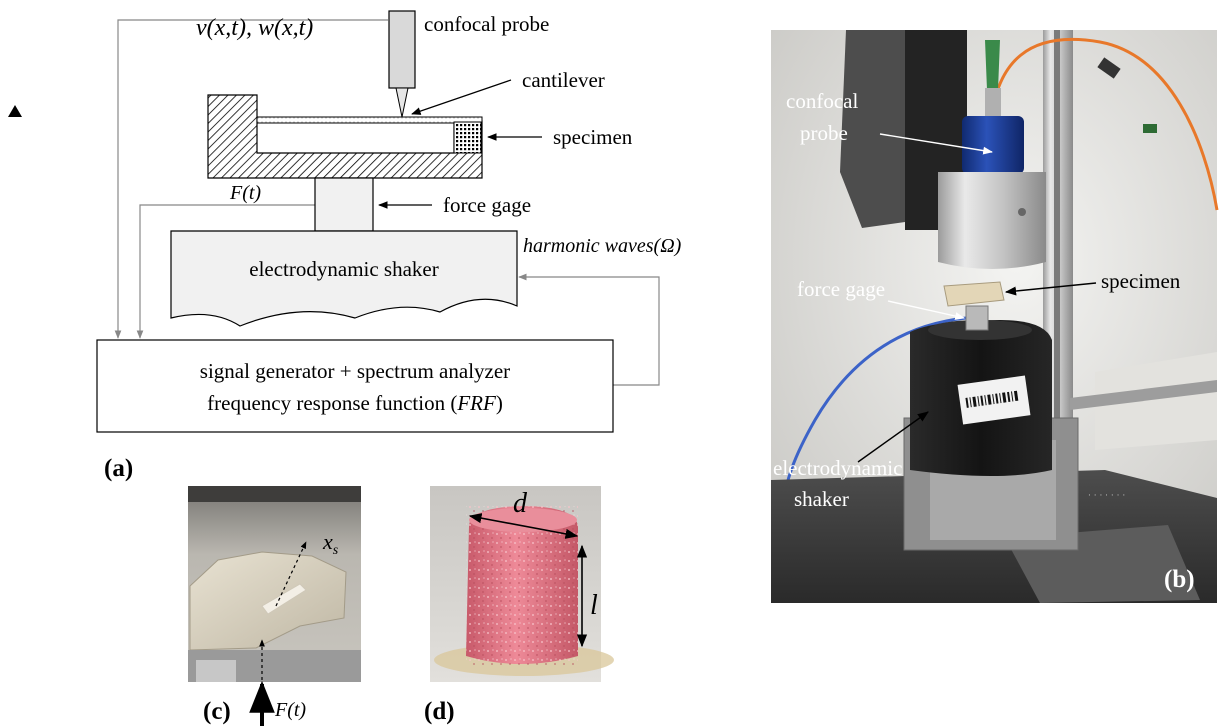 The height and width of the screenshot is (728, 1224). What do you see at coordinates (499, 403) in the screenshot?
I see `analyzer-line-2-suffix: )` at bounding box center [499, 403].